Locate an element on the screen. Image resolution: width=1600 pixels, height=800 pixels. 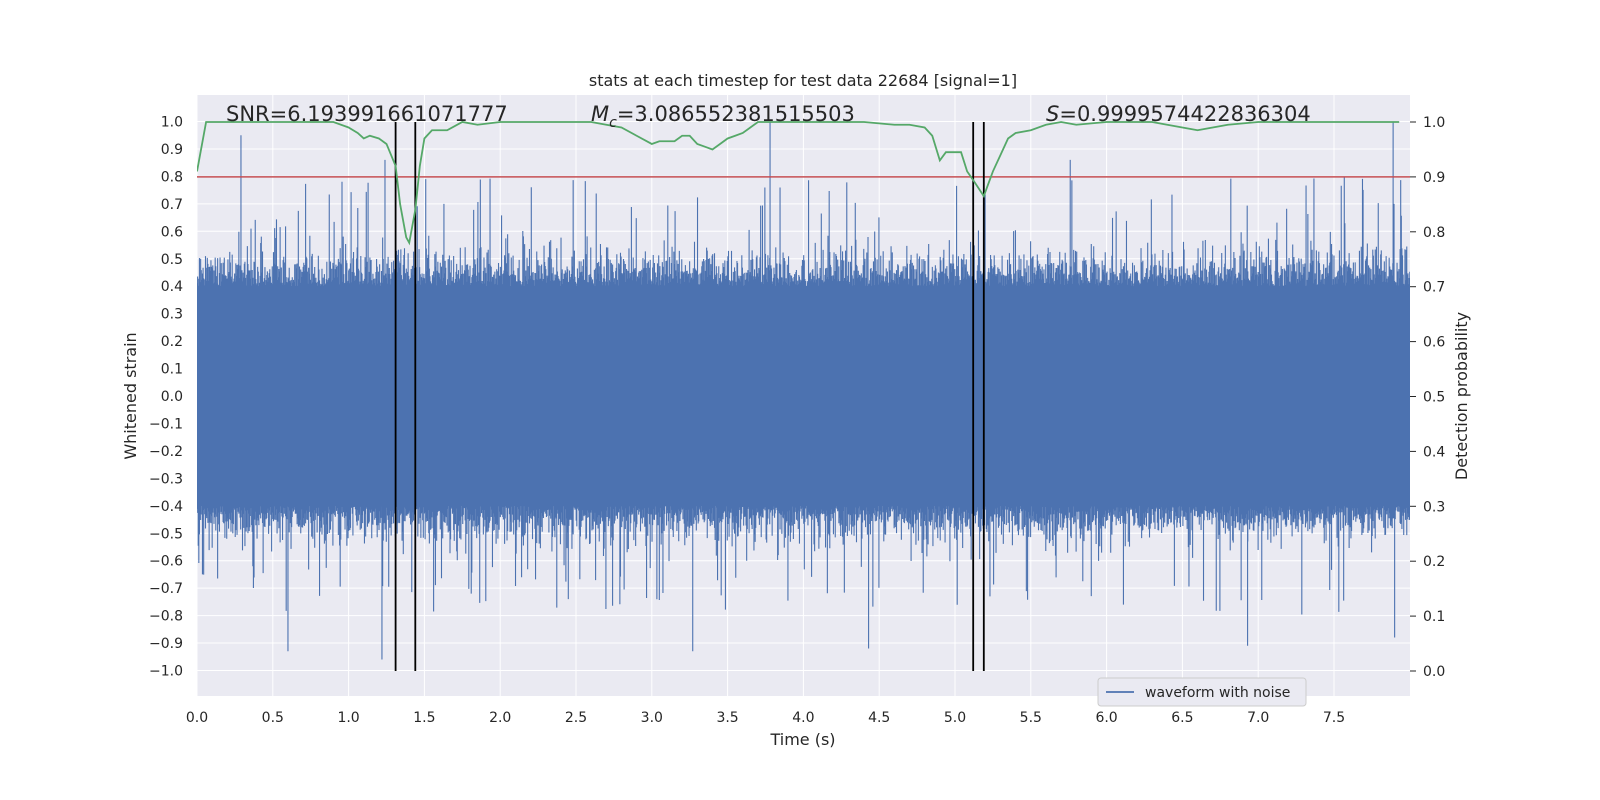
y-tick-label: −1.0 is located at coordinates (166, 672).